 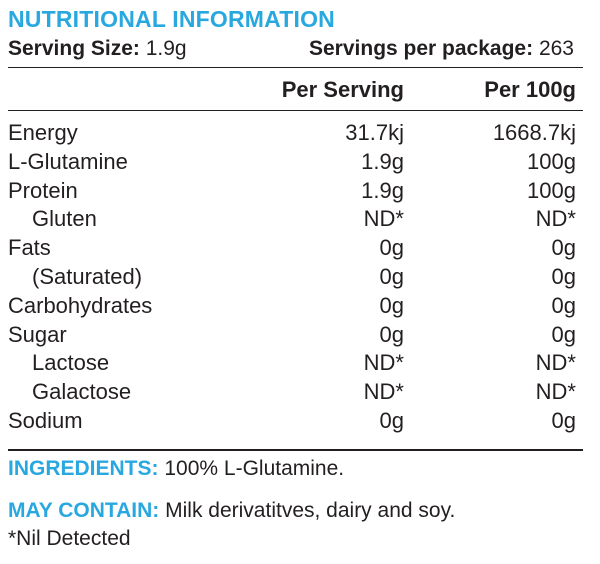 I want to click on ingredients-text: 100% L-Glutamine., so click(x=251, y=468).